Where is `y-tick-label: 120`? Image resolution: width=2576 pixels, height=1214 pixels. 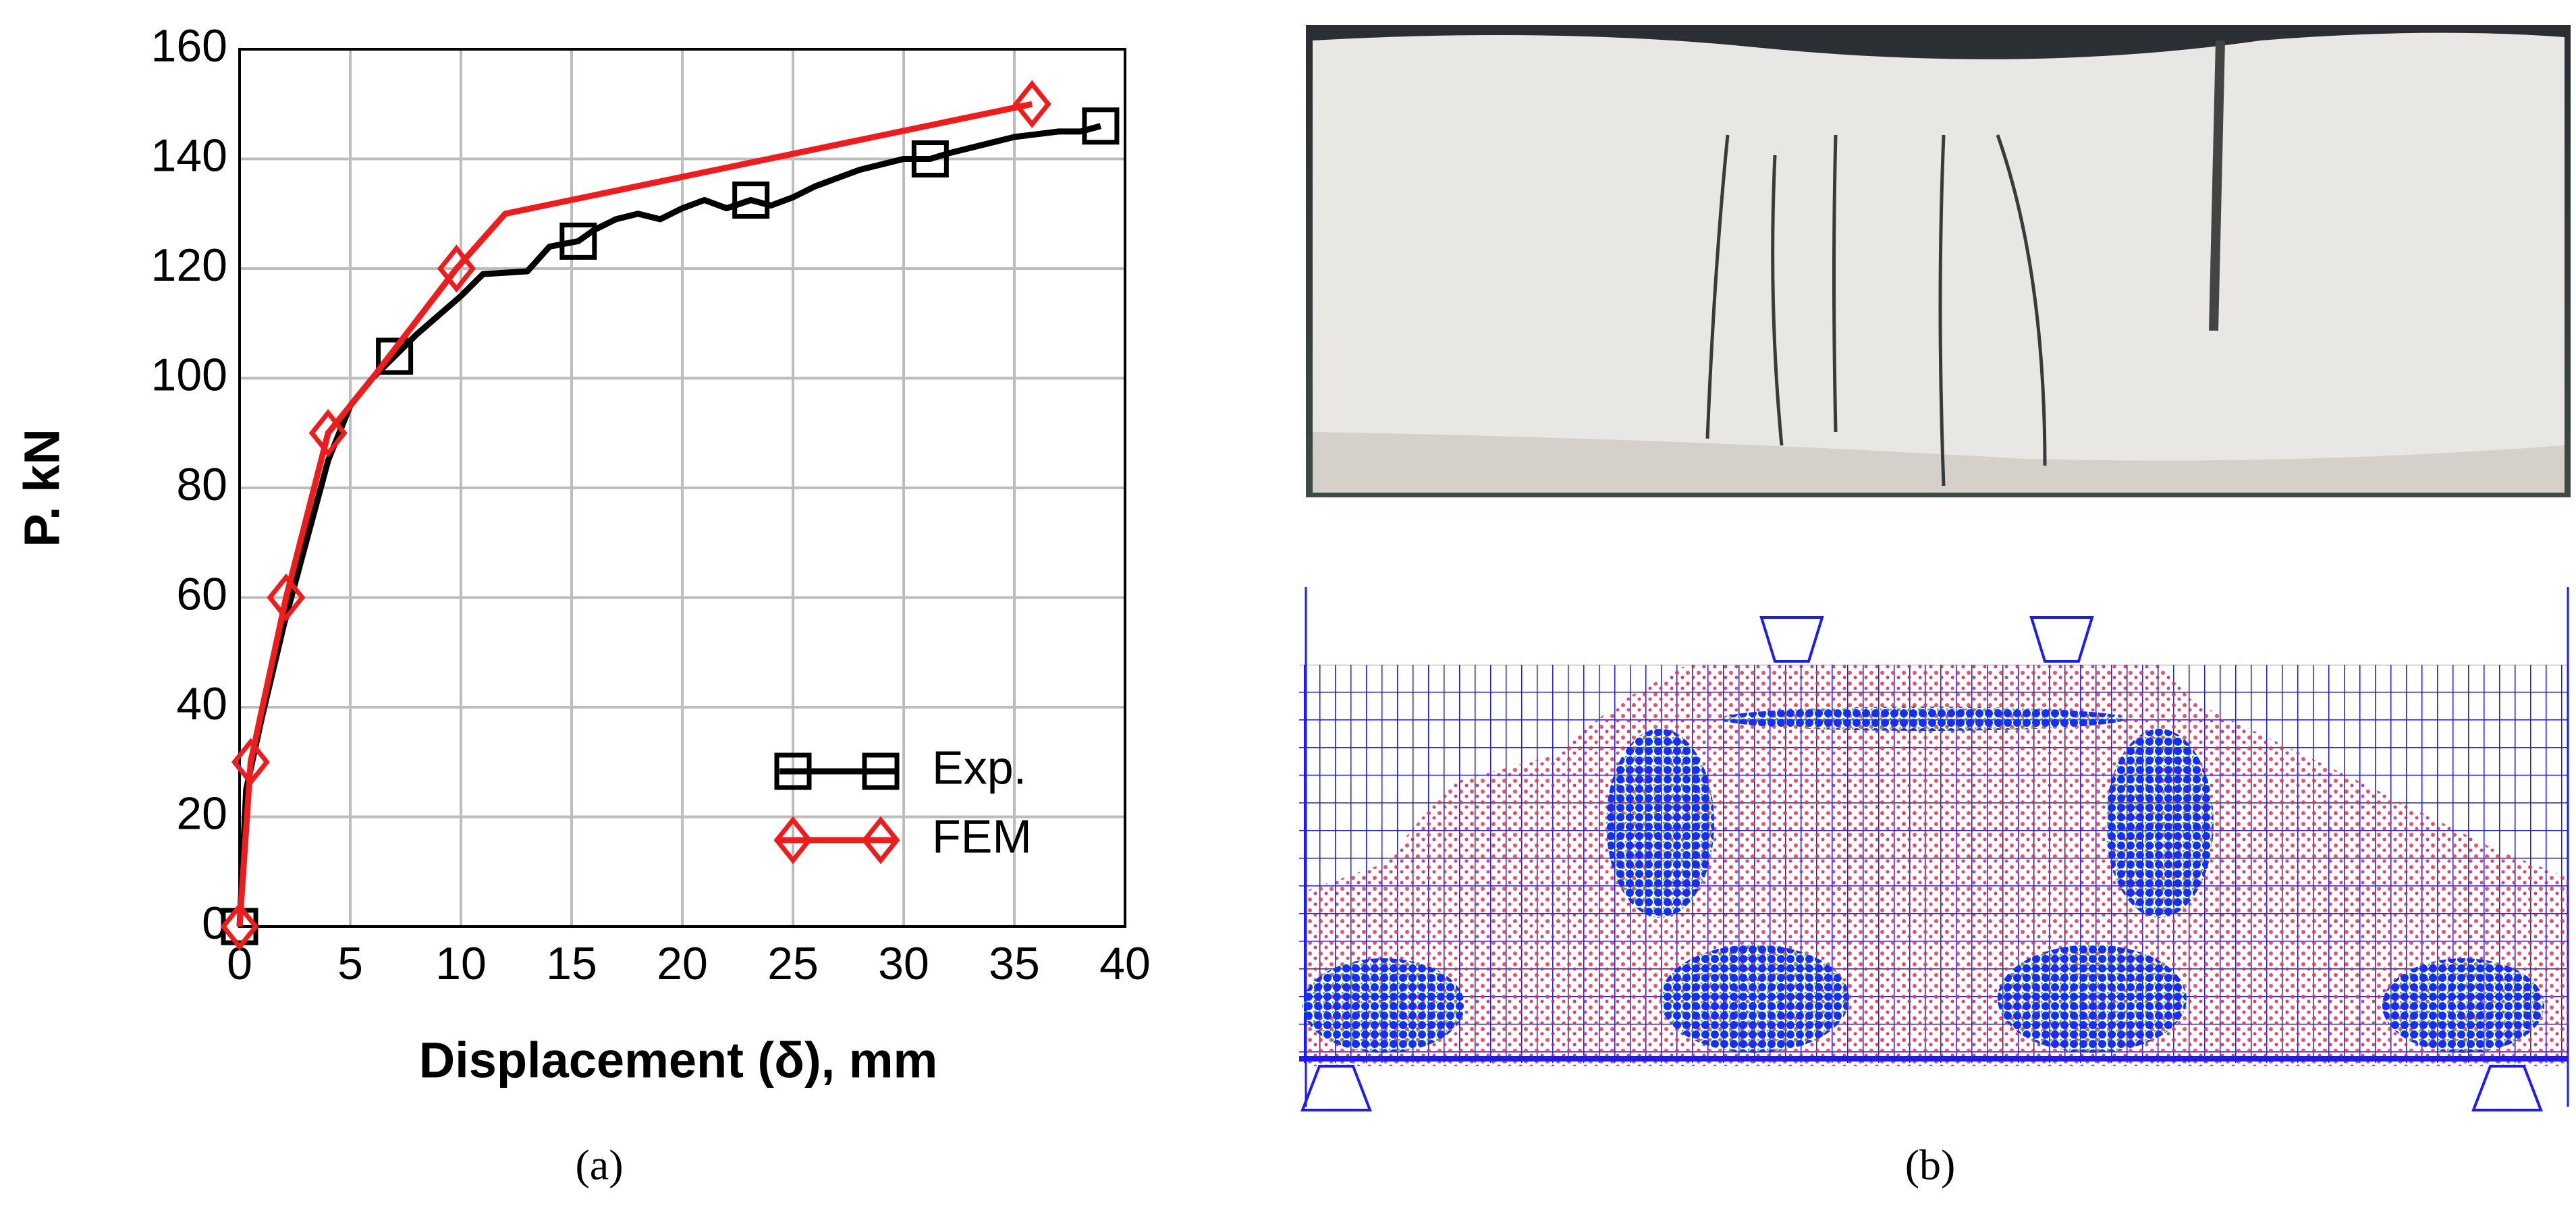
y-tick-label: 120 is located at coordinates (189, 266).